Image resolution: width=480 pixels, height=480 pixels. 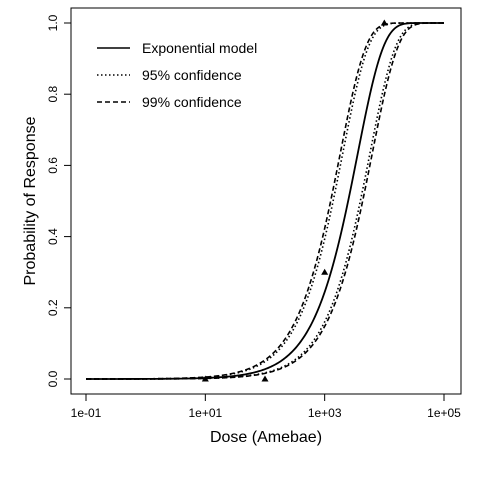 What do you see at coordinates (53, 307) in the screenshot?
I see `y-tick-label: 0.2` at bounding box center [53, 307].